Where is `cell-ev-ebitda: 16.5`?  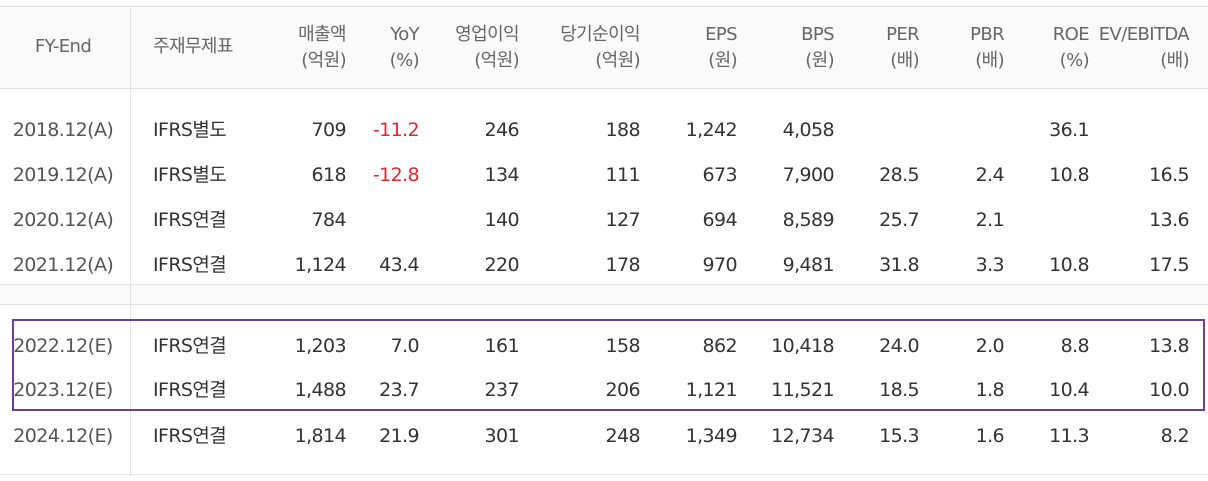
cell-ev-ebitda: 16.5 is located at coordinates (1169, 175).